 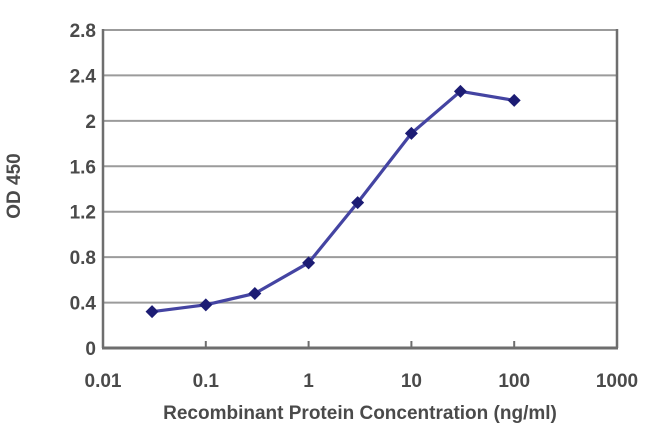 What do you see at coordinates (83, 304) in the screenshot?
I see `y-tick-label: 0.4` at bounding box center [83, 304].